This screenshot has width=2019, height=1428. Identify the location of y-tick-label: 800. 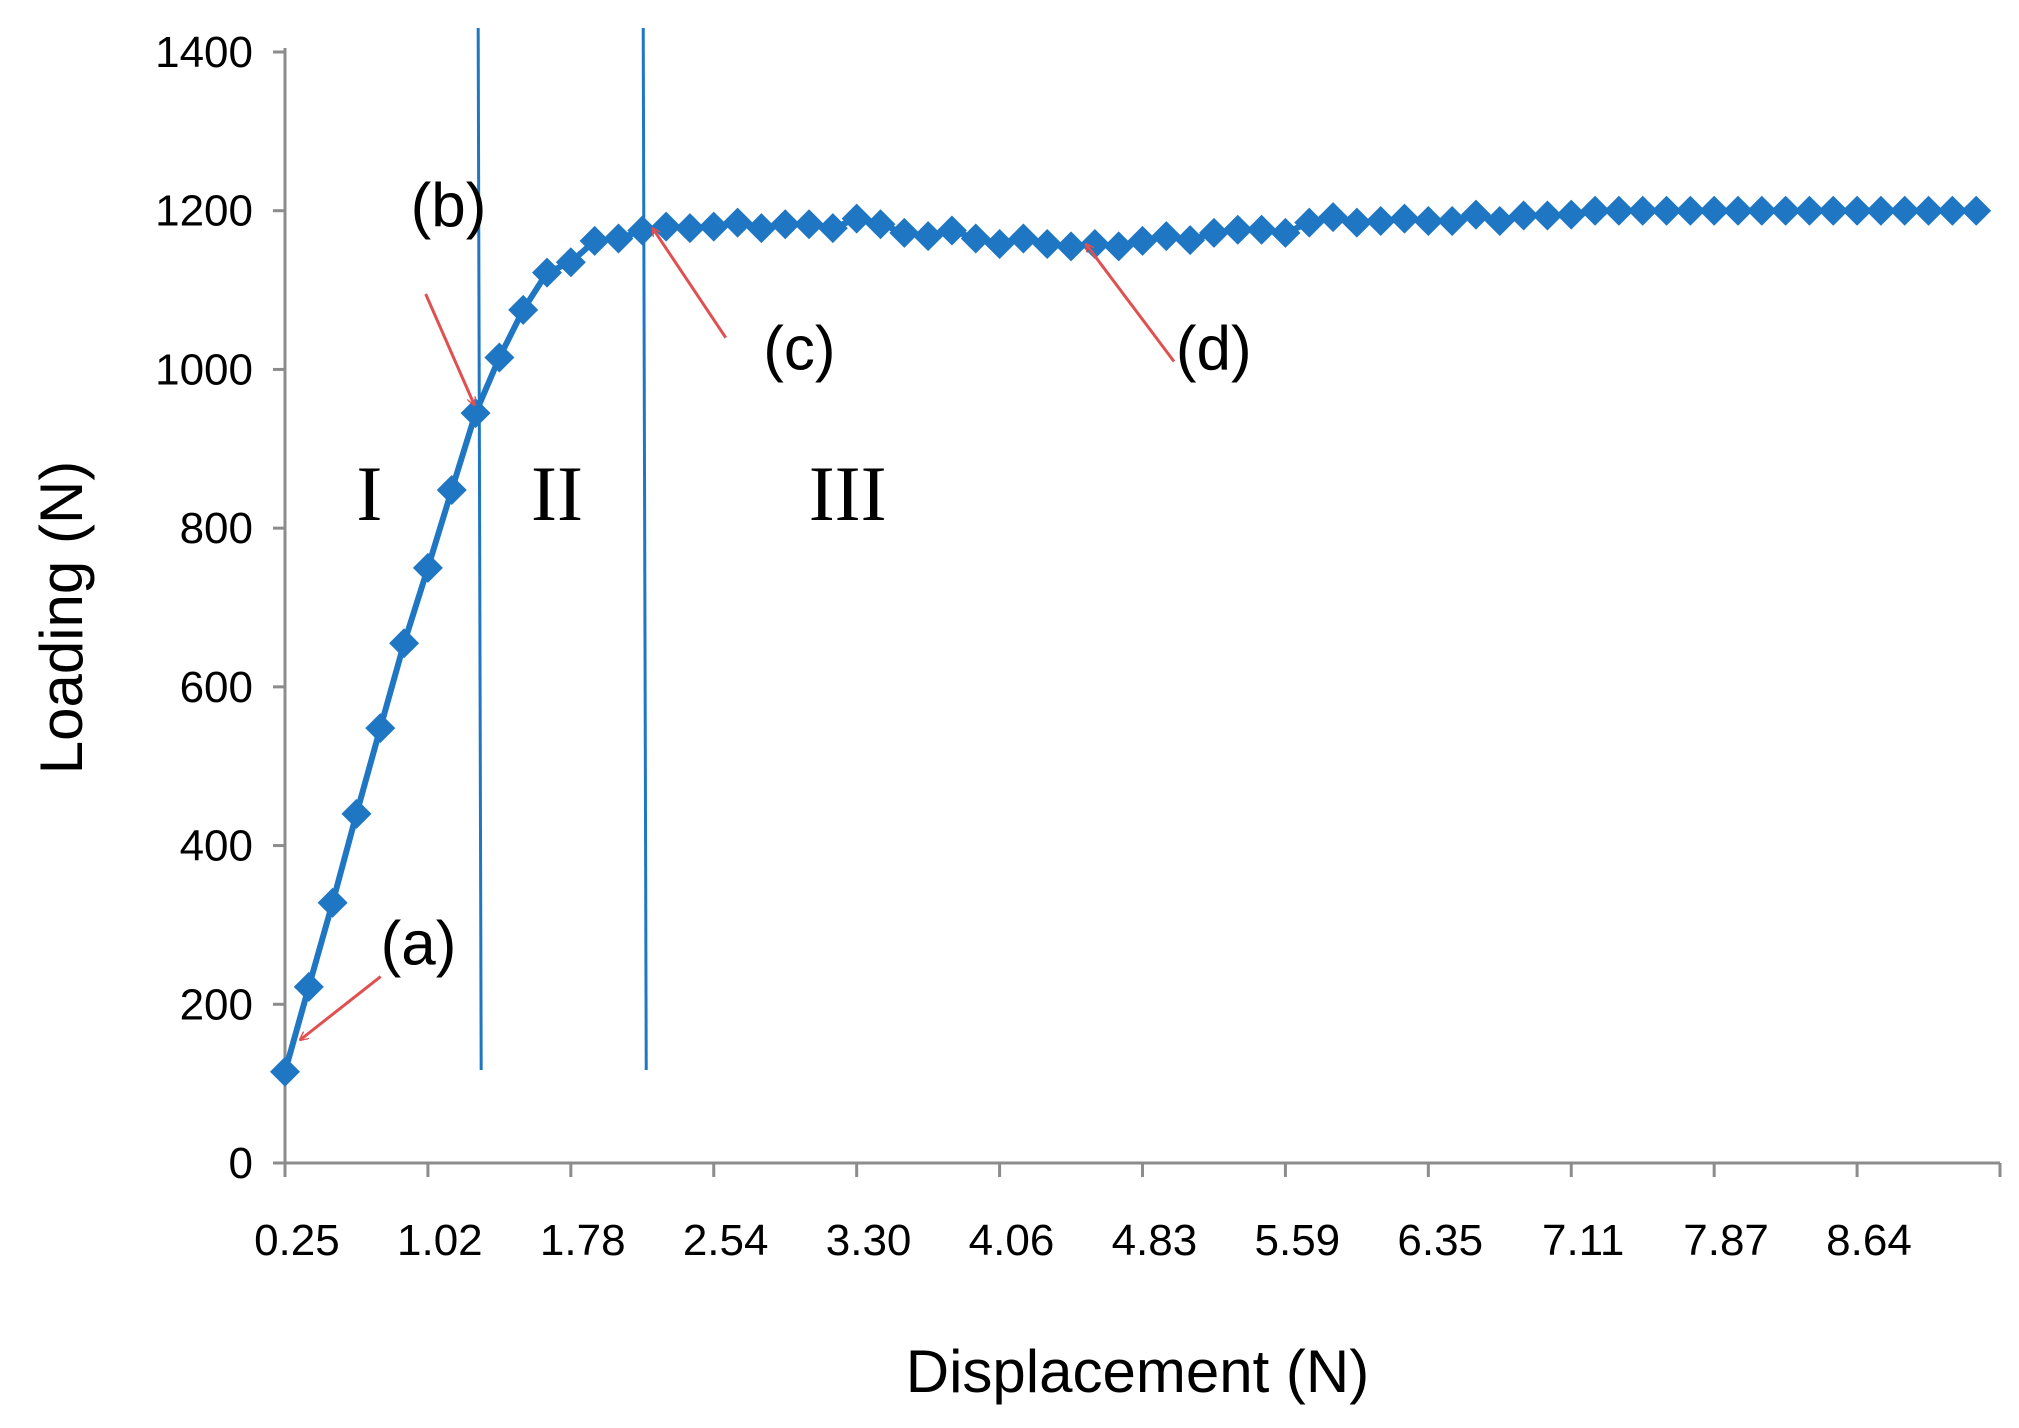
(216, 528).